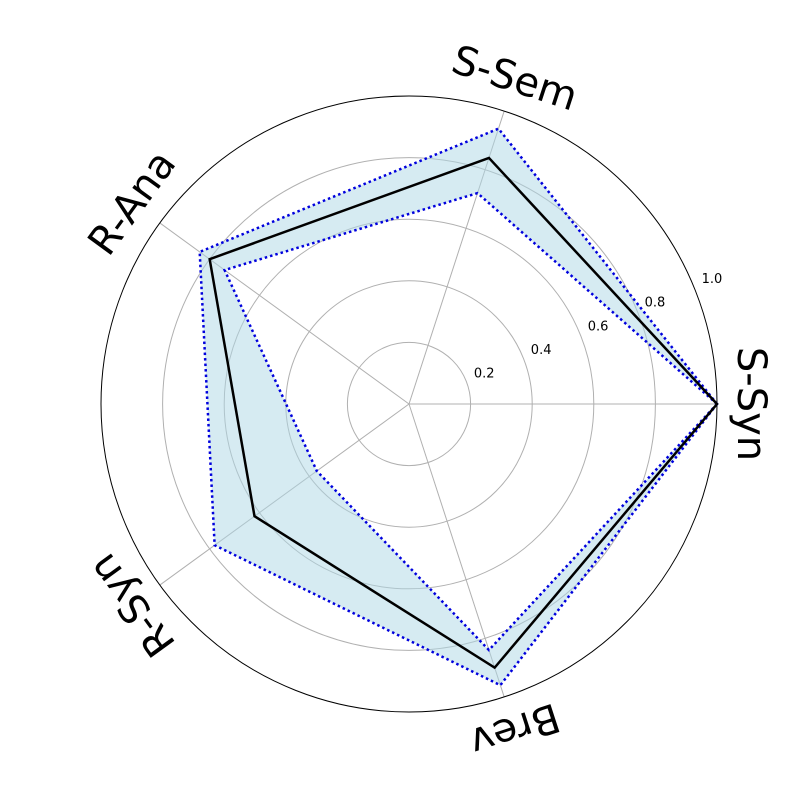  What do you see at coordinates (712, 279) in the screenshot?
I see `r-tick-label: 1.0` at bounding box center [712, 279].